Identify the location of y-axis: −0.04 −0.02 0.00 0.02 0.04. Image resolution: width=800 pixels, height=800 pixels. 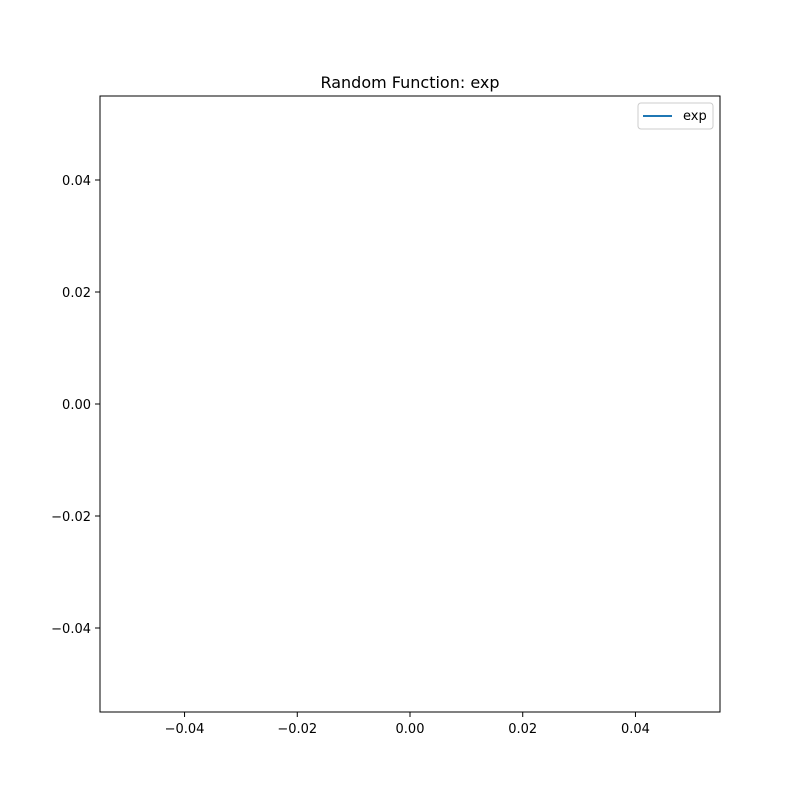
(75, 405).